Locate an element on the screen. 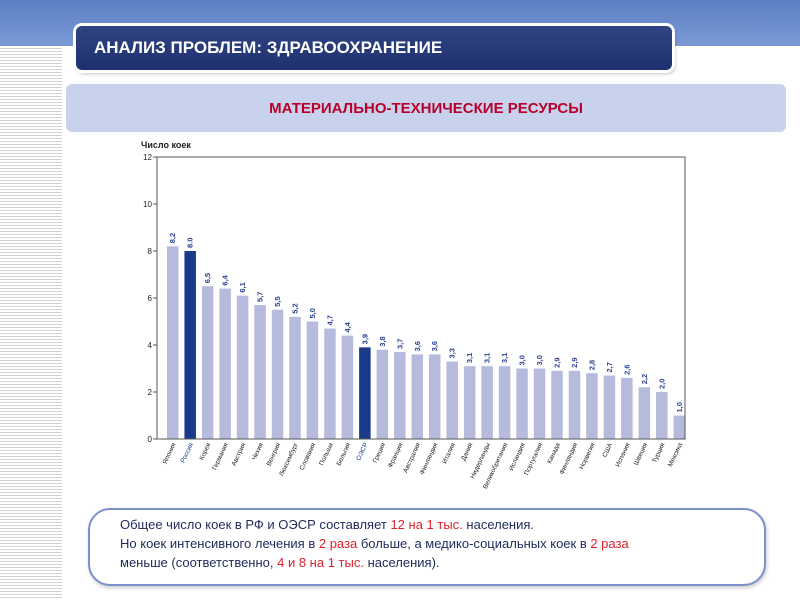  category-label-12: Греция is located at coordinates (380, 452).